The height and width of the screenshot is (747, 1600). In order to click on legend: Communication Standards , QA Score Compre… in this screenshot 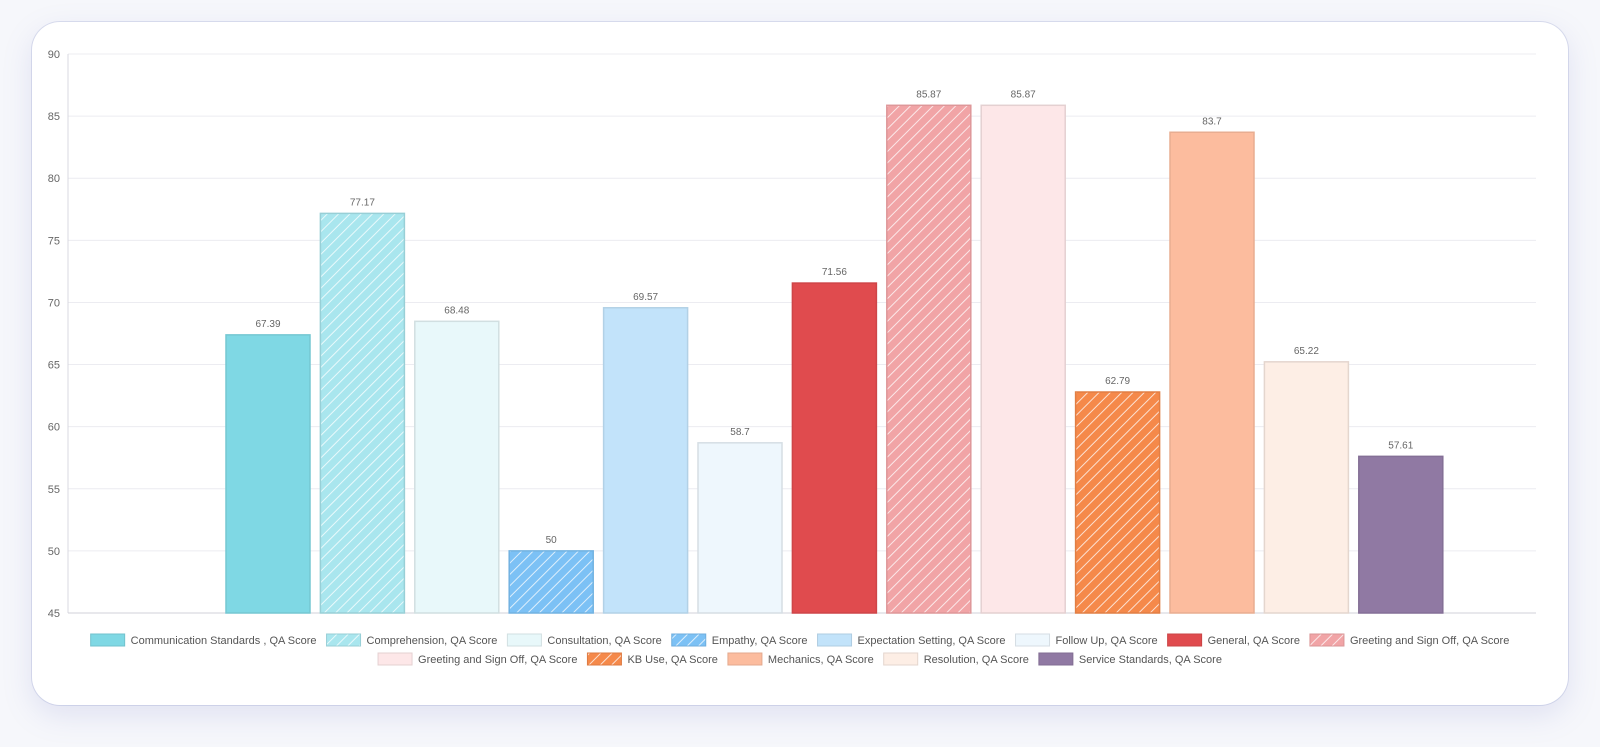, I will do `click(799, 649)`.